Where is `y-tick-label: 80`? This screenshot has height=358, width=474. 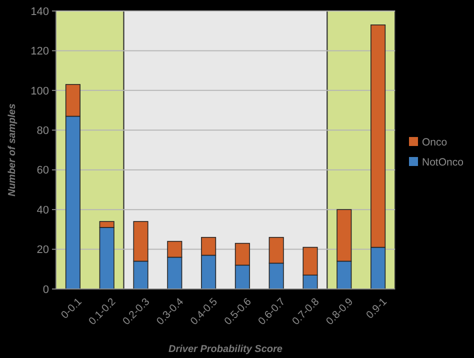 y-tick-label: 80 is located at coordinates (42, 130).